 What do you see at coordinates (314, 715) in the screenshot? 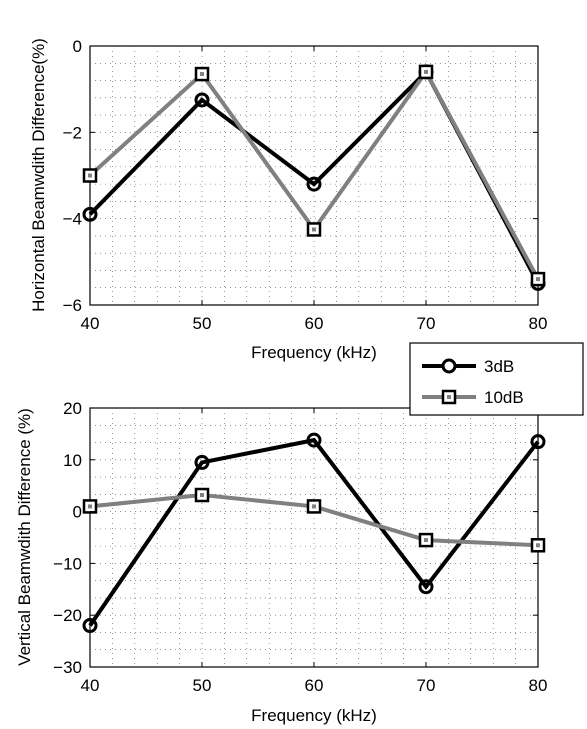
I see `bottom-x-axis-label: Frequency (kHz)` at bounding box center [314, 715].